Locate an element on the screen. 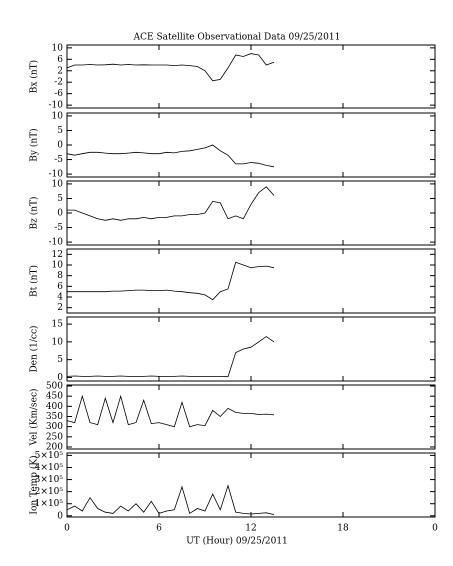 The height and width of the screenshot is (566, 453). y-tick-label: 3×10⁵ is located at coordinates (49, 480).